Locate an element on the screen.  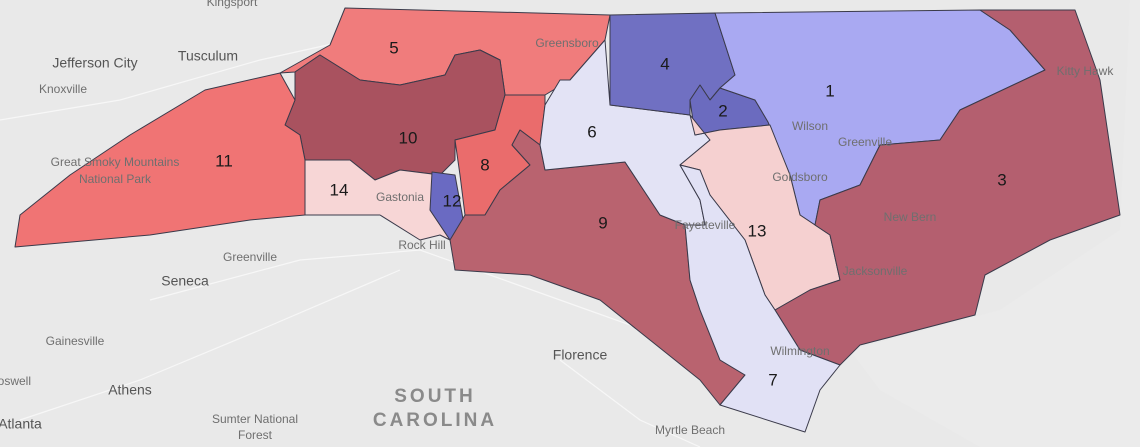
place-label: Seneca is located at coordinates (185, 281).